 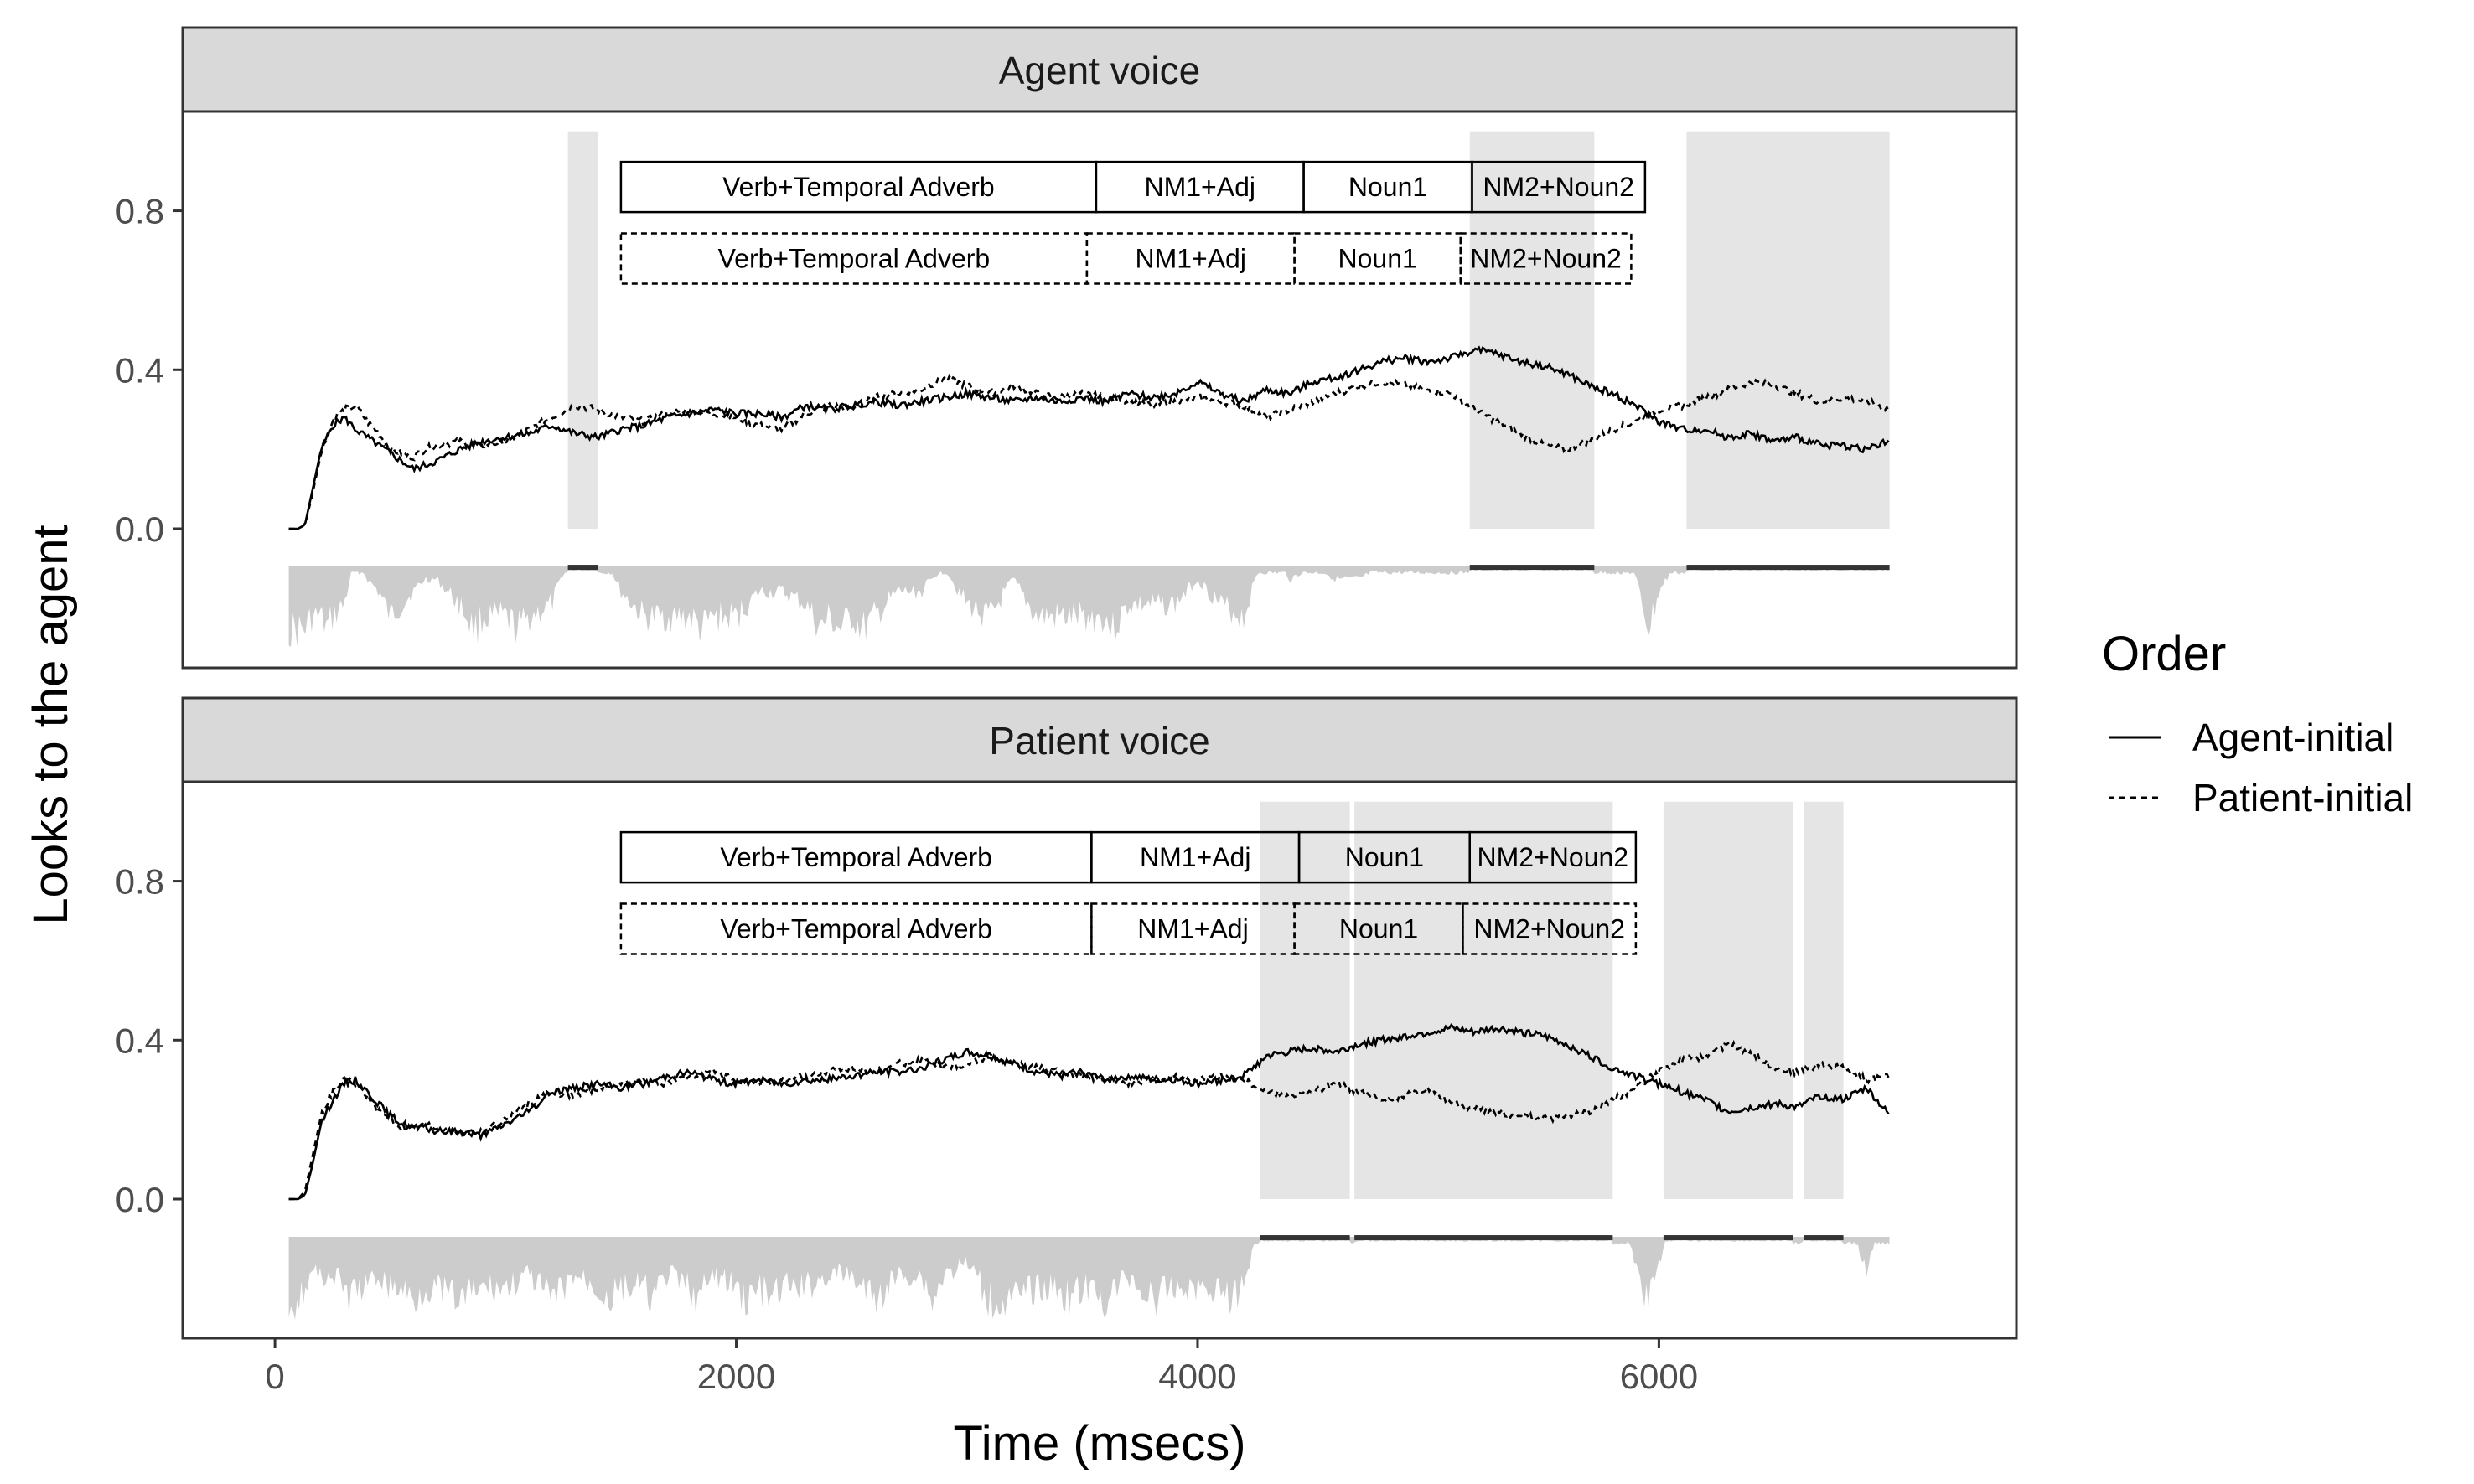 I want to click on x-axis-title: Time (msecs), so click(x=1099, y=1444).